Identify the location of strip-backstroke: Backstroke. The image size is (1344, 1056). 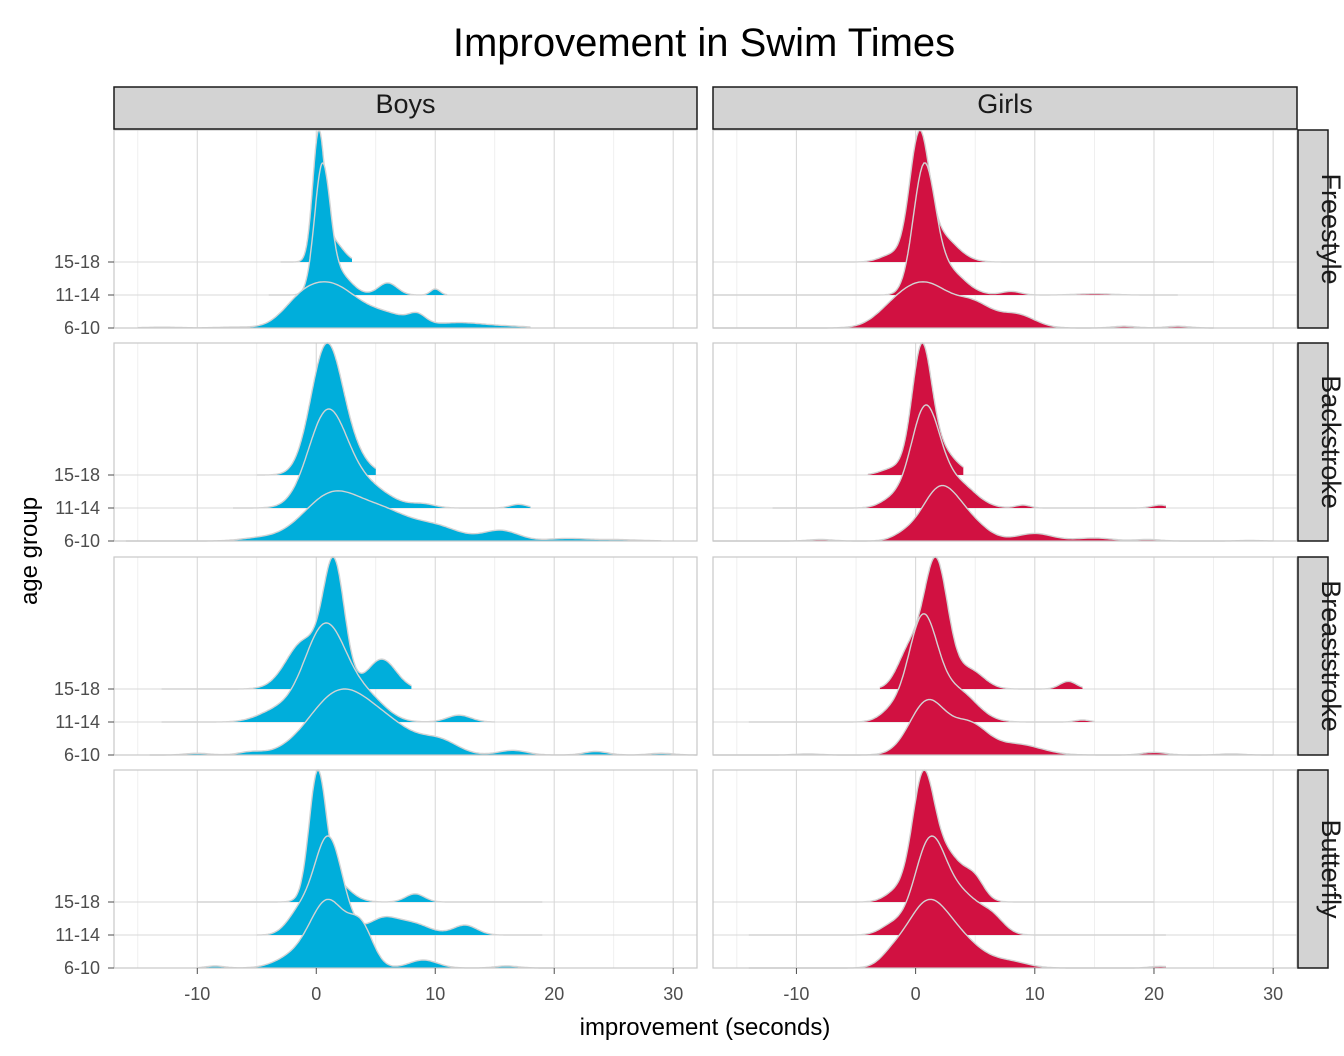
(1320, 442).